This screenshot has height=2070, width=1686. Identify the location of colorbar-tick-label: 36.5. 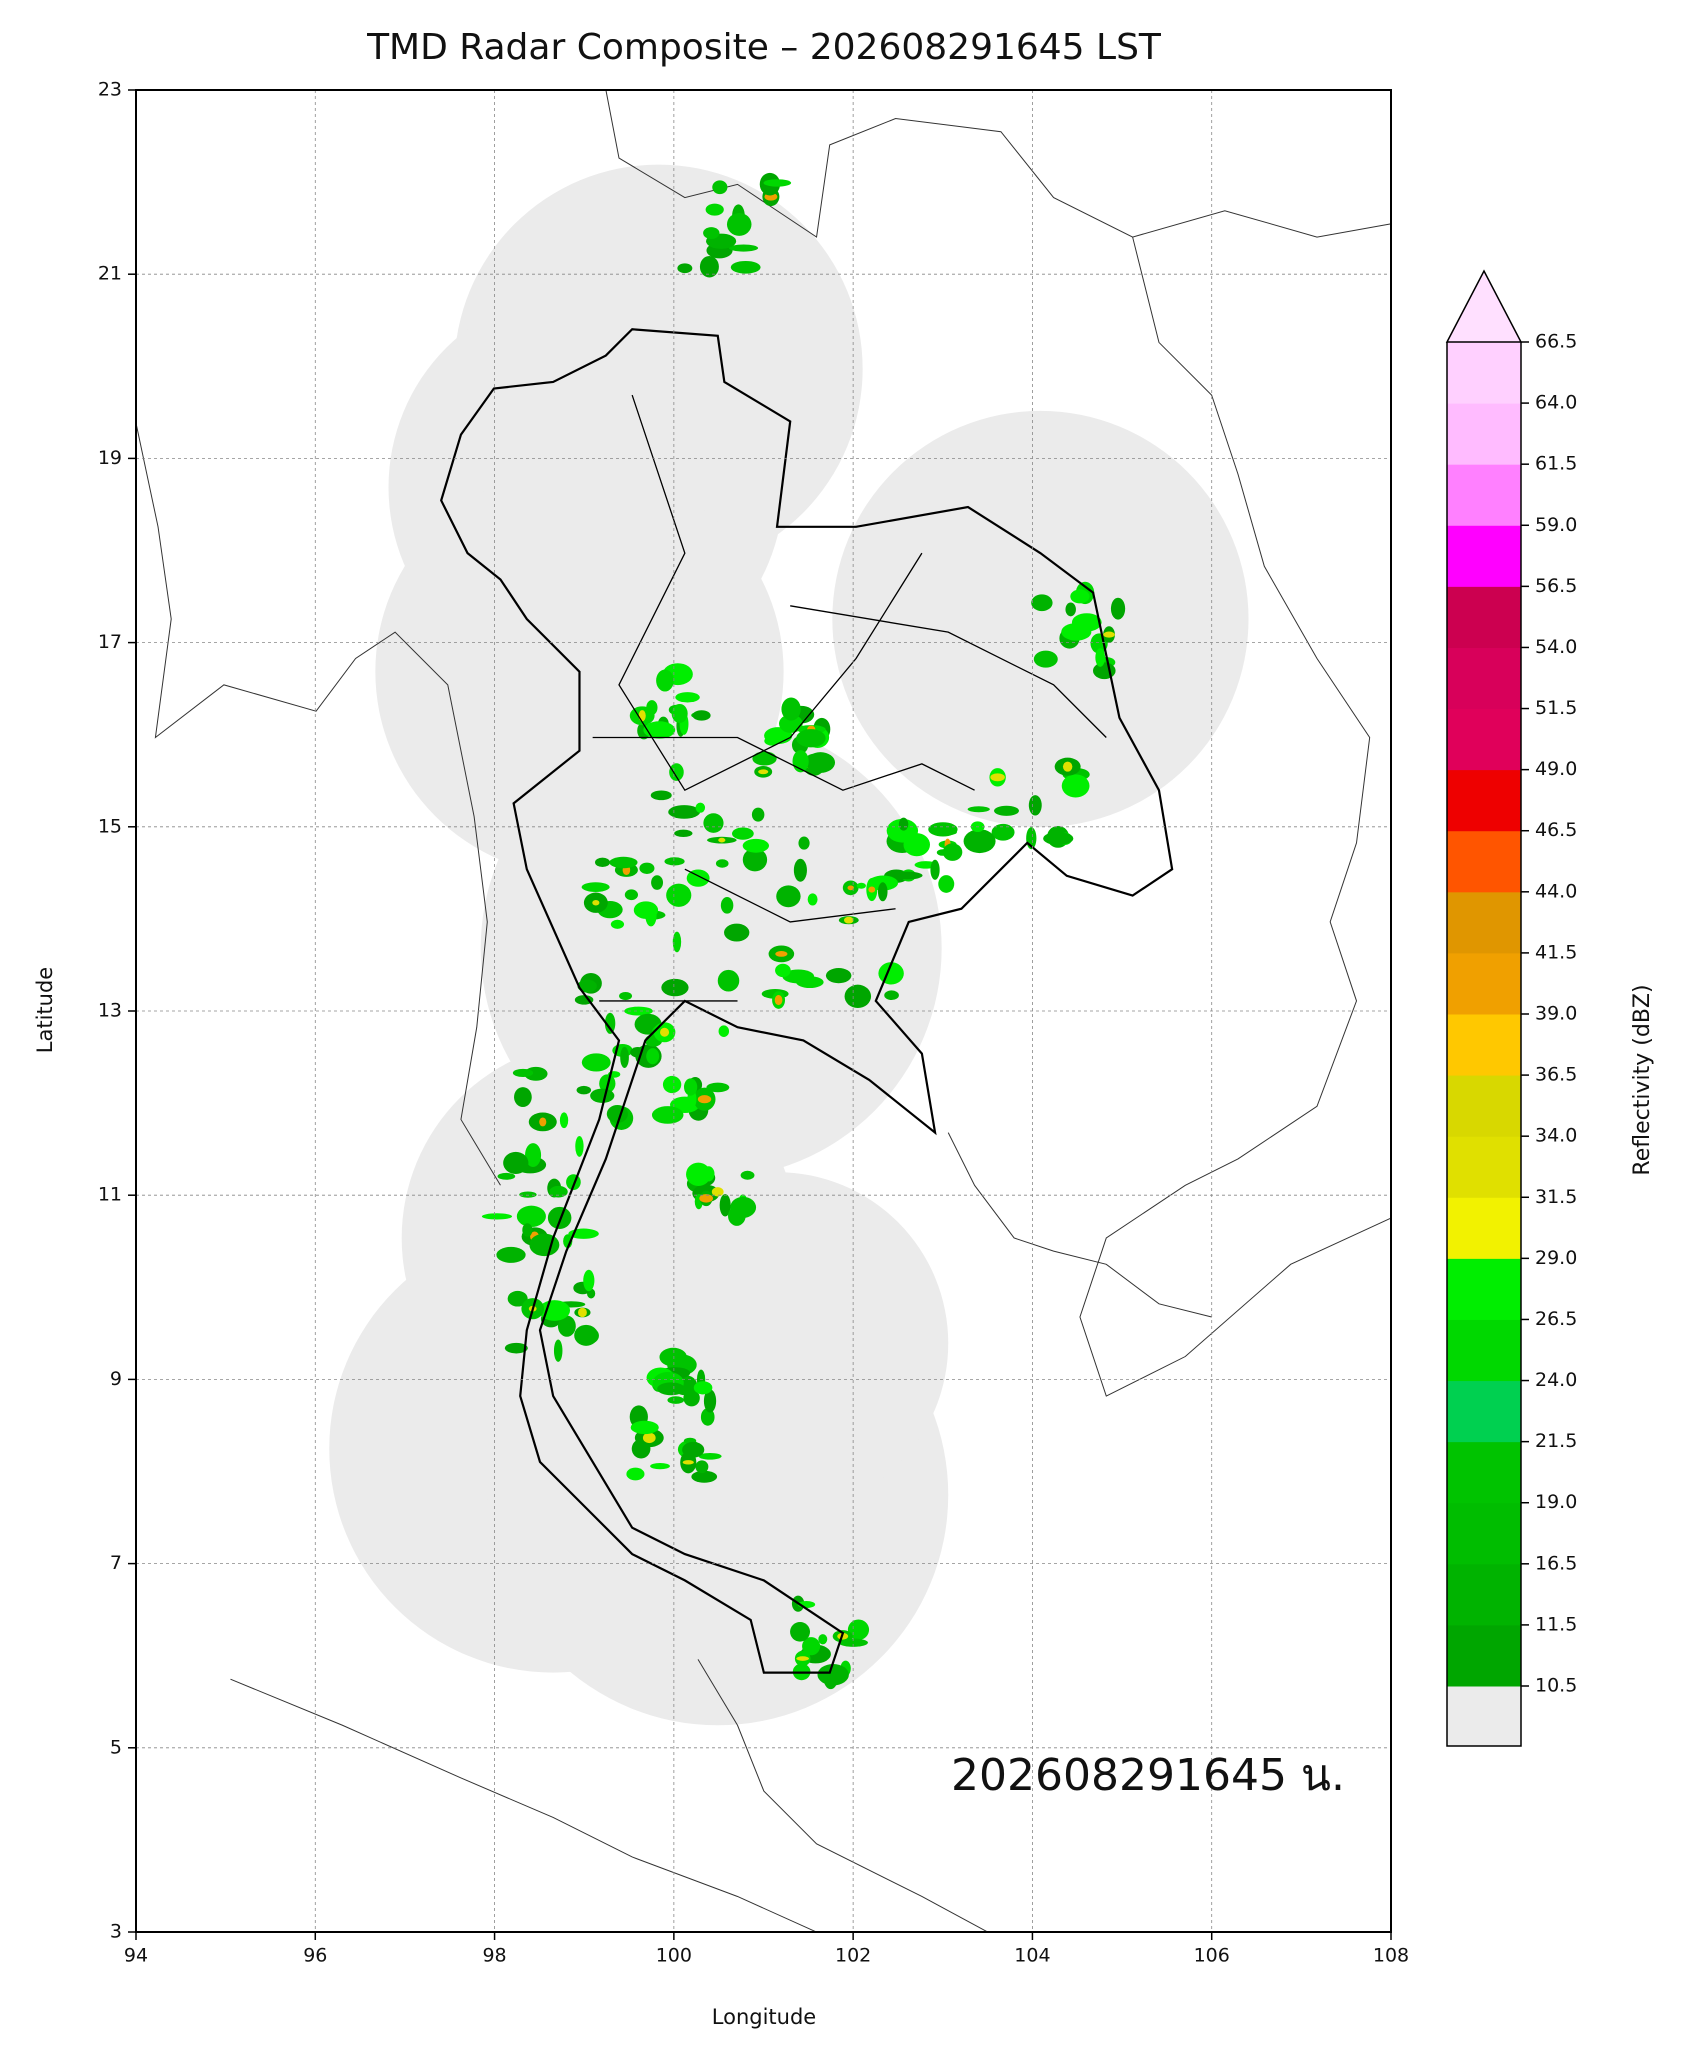
(1556, 1075).